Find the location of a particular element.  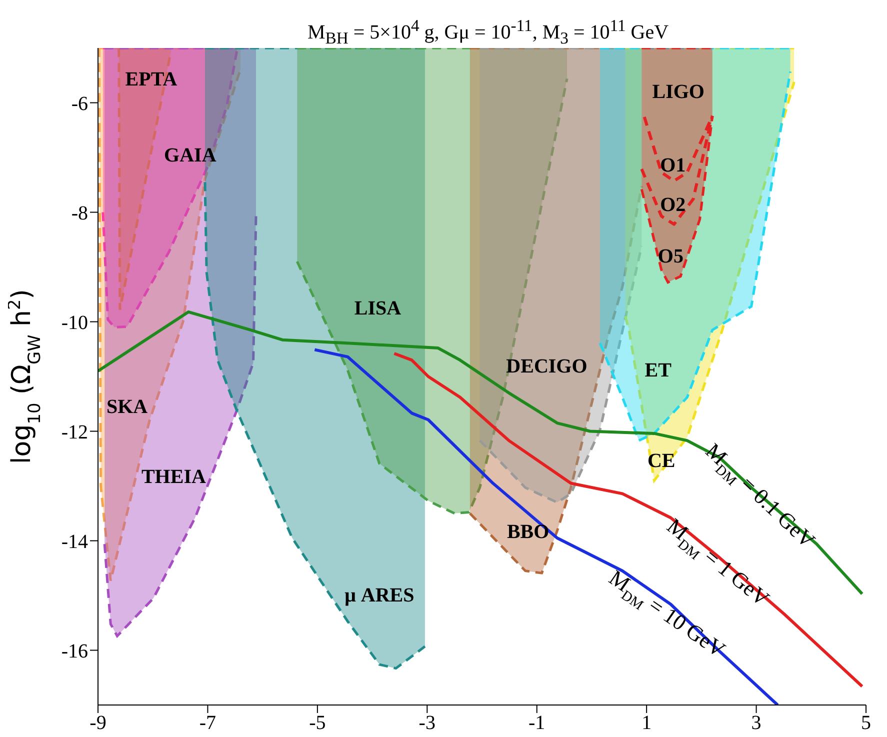

x-tick-label: -7 is located at coordinates (207, 723).